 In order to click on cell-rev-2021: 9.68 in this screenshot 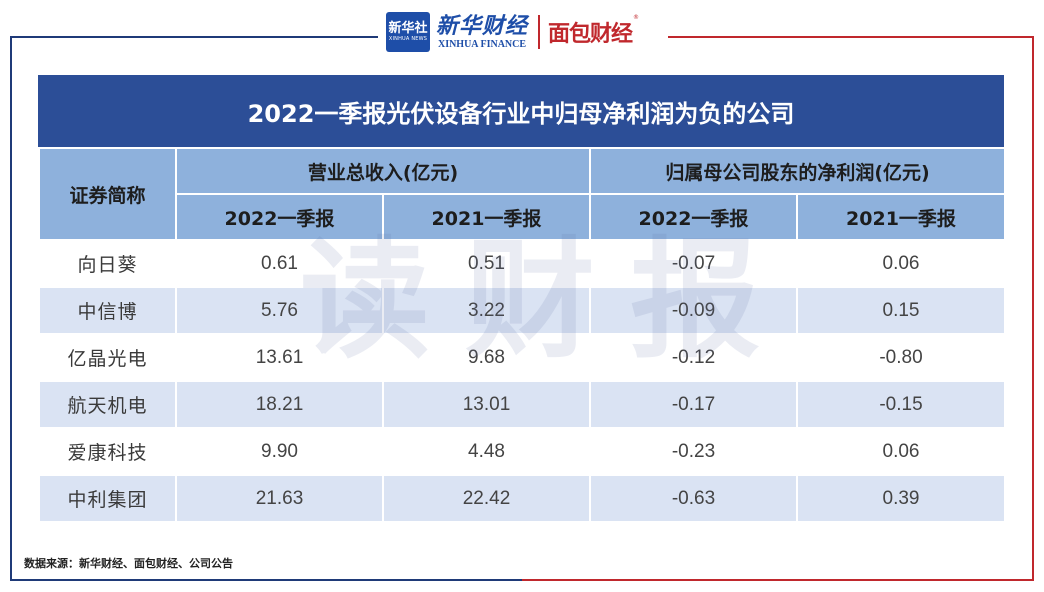, I will do `click(486, 357)`.